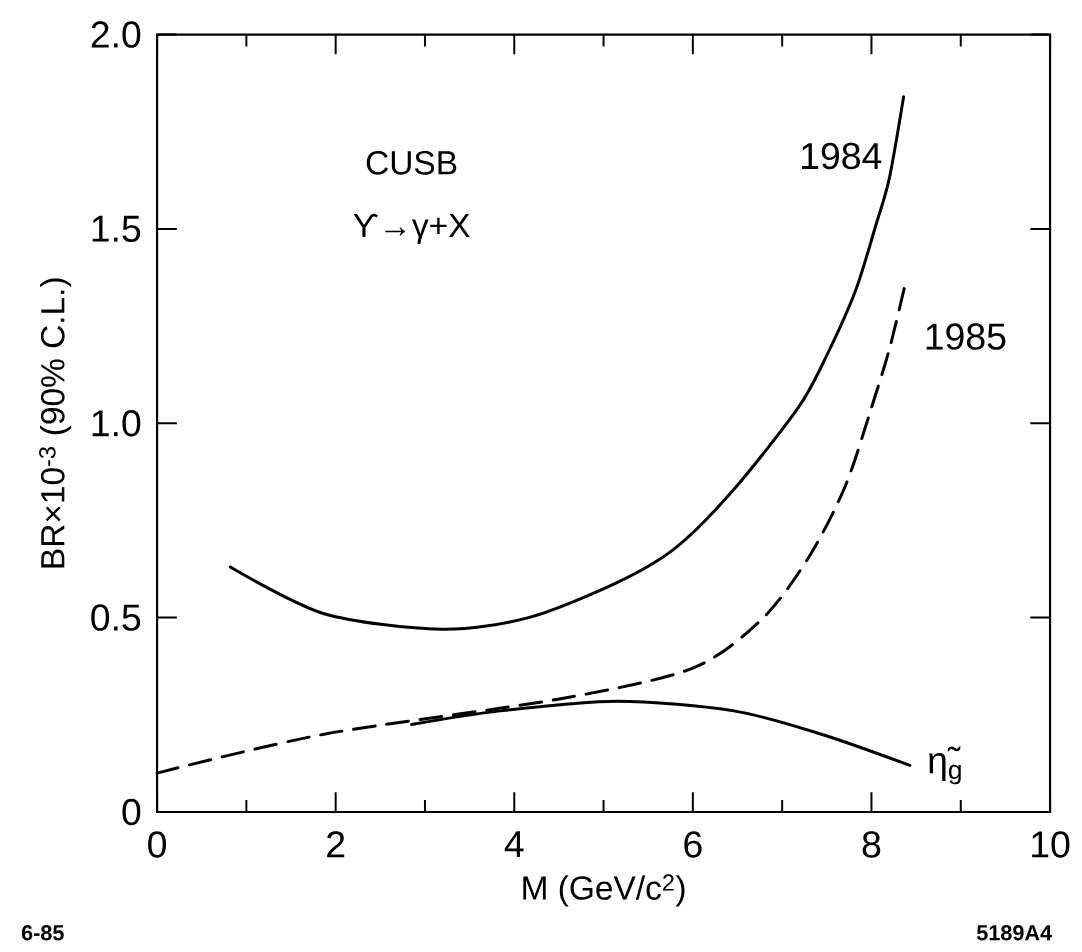  I want to click on series-label: η̃$_{g}$, so click(945, 765).